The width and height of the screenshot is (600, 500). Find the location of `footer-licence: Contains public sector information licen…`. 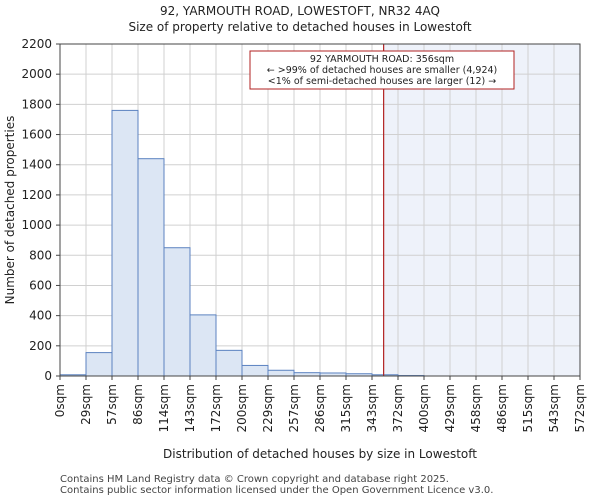

footer-licence: Contains public sector information licen… is located at coordinates (277, 490).